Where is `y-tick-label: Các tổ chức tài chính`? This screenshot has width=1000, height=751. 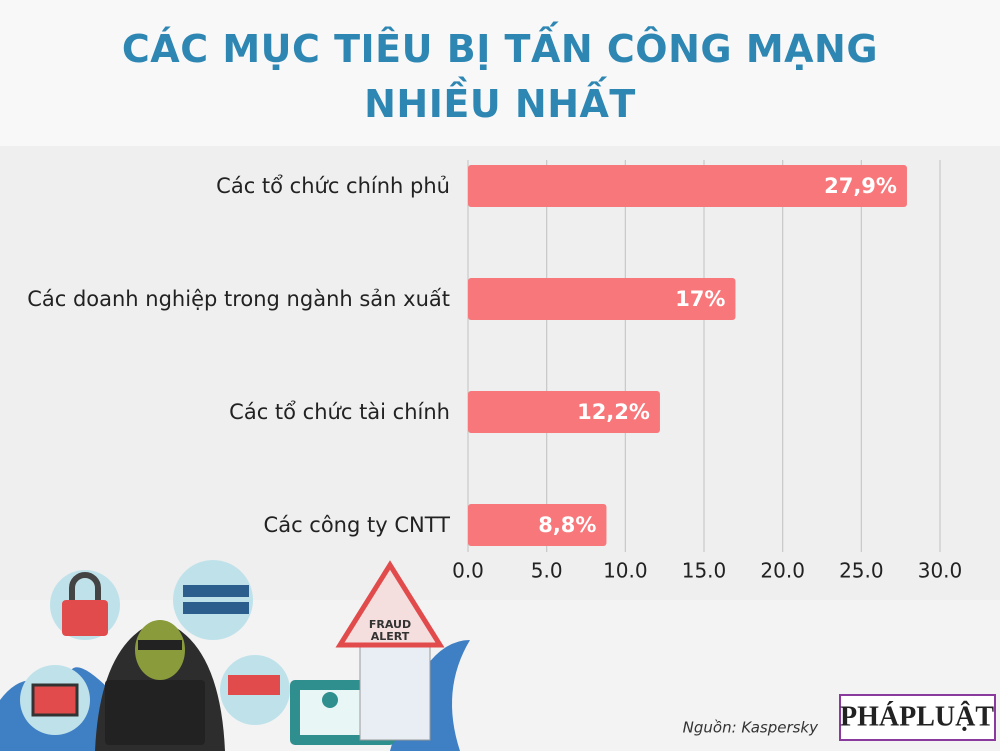 y-tick-label: Các tổ chức tài chính is located at coordinates (339, 412).